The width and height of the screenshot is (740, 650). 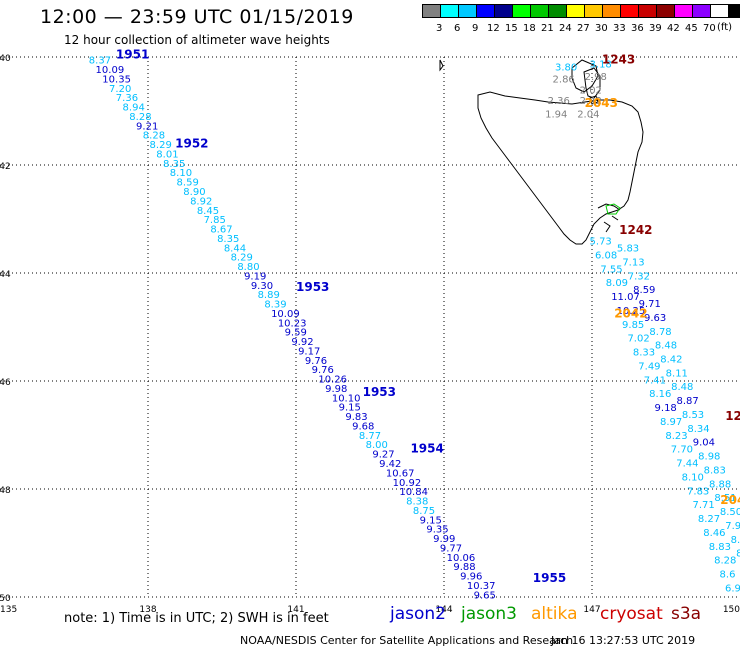 What do you see at coordinates (591, 101) in the screenshot?
I see `swh-value: 2.42` at bounding box center [591, 101].